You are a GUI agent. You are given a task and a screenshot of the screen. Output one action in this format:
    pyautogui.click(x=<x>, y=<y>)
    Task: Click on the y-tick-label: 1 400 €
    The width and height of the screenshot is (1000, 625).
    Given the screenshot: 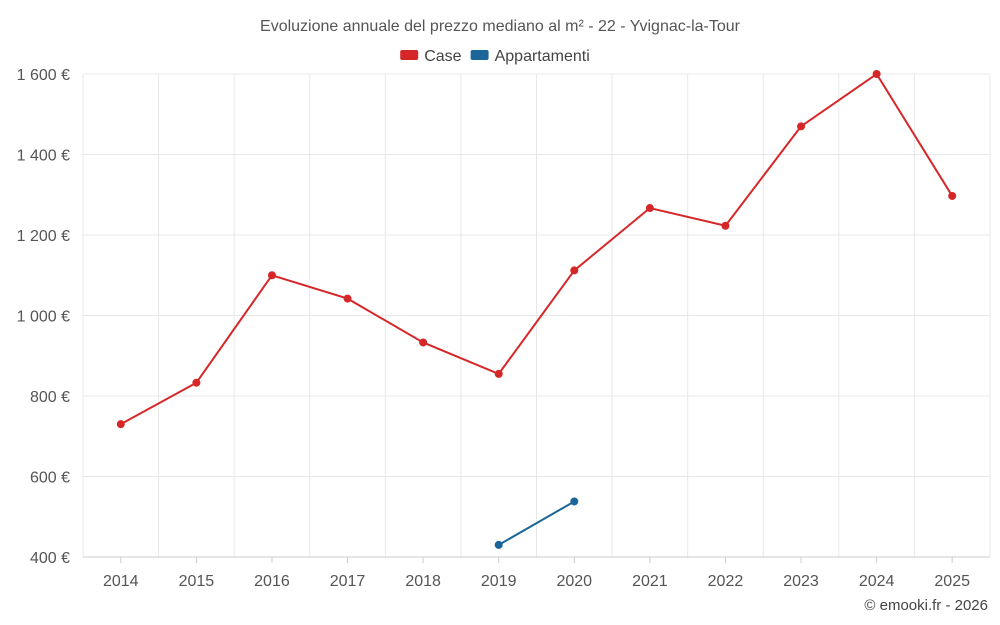 What is the action you would take?
    pyautogui.click(x=43, y=156)
    